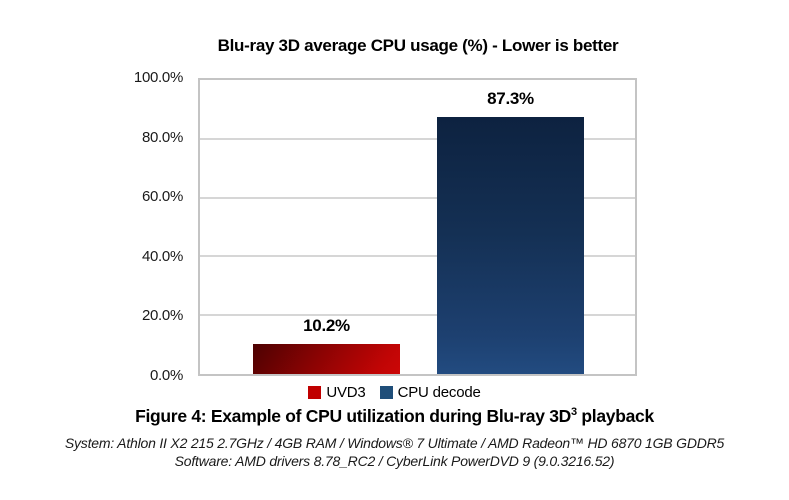  What do you see at coordinates (439, 392) in the screenshot?
I see `cpu-decode-legend-label: CPU decode` at bounding box center [439, 392].